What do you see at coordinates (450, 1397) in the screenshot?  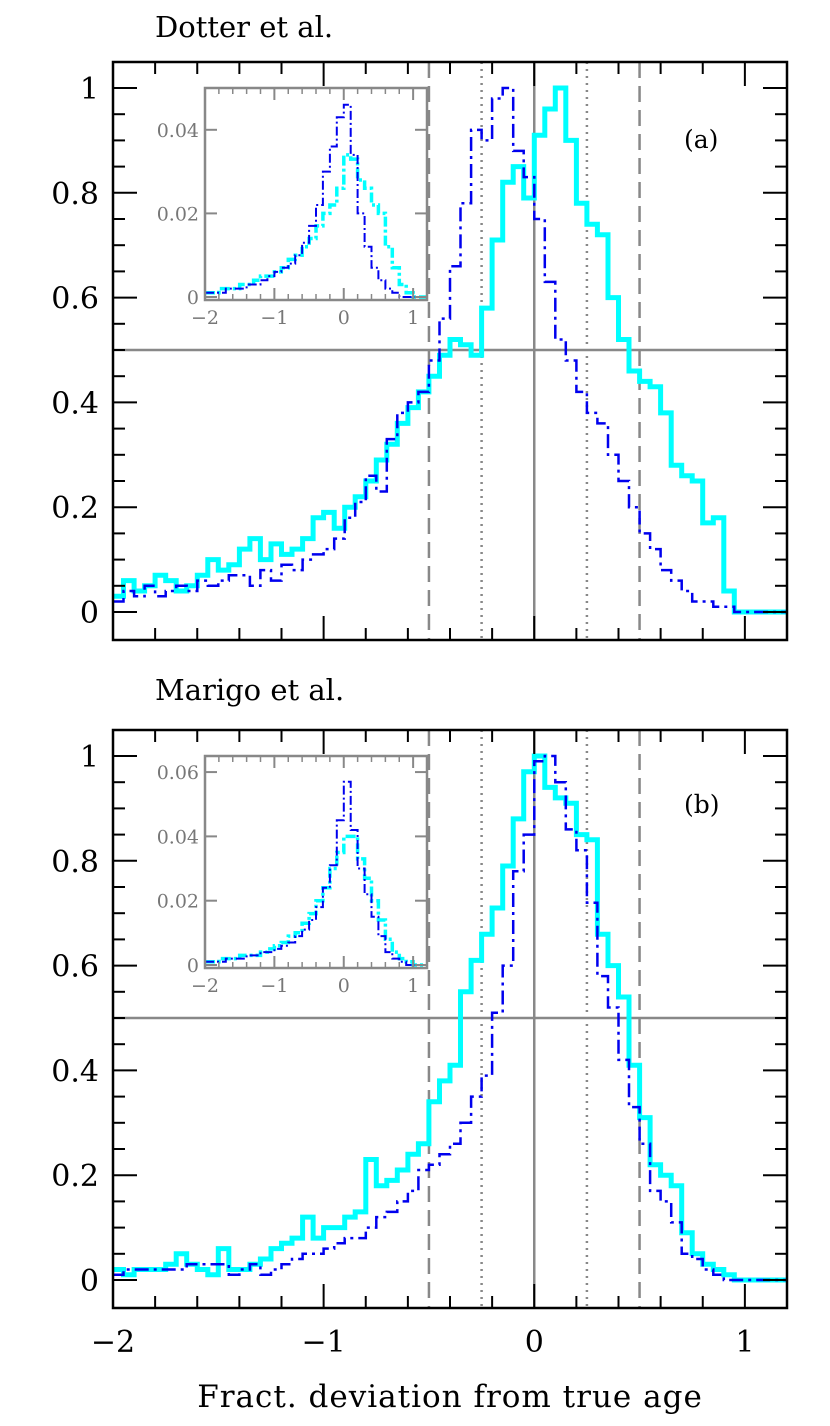 I see `x-axis-title: Fract. deviation from true age` at bounding box center [450, 1397].